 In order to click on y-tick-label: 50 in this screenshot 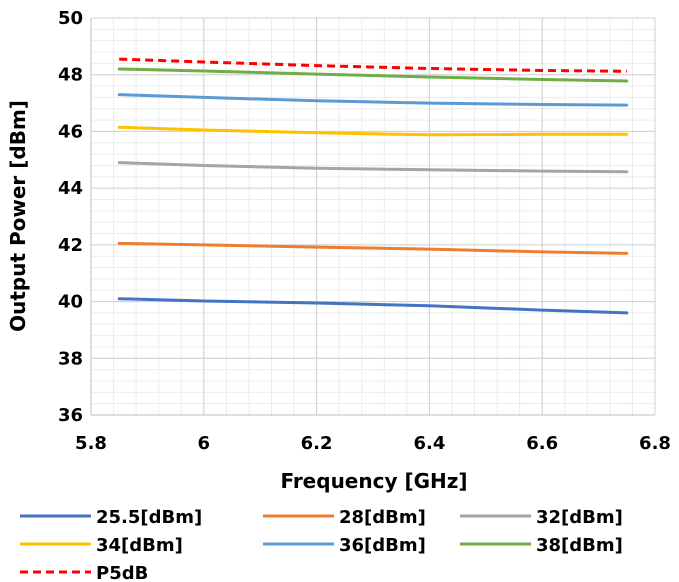, I will do `click(70, 18)`.